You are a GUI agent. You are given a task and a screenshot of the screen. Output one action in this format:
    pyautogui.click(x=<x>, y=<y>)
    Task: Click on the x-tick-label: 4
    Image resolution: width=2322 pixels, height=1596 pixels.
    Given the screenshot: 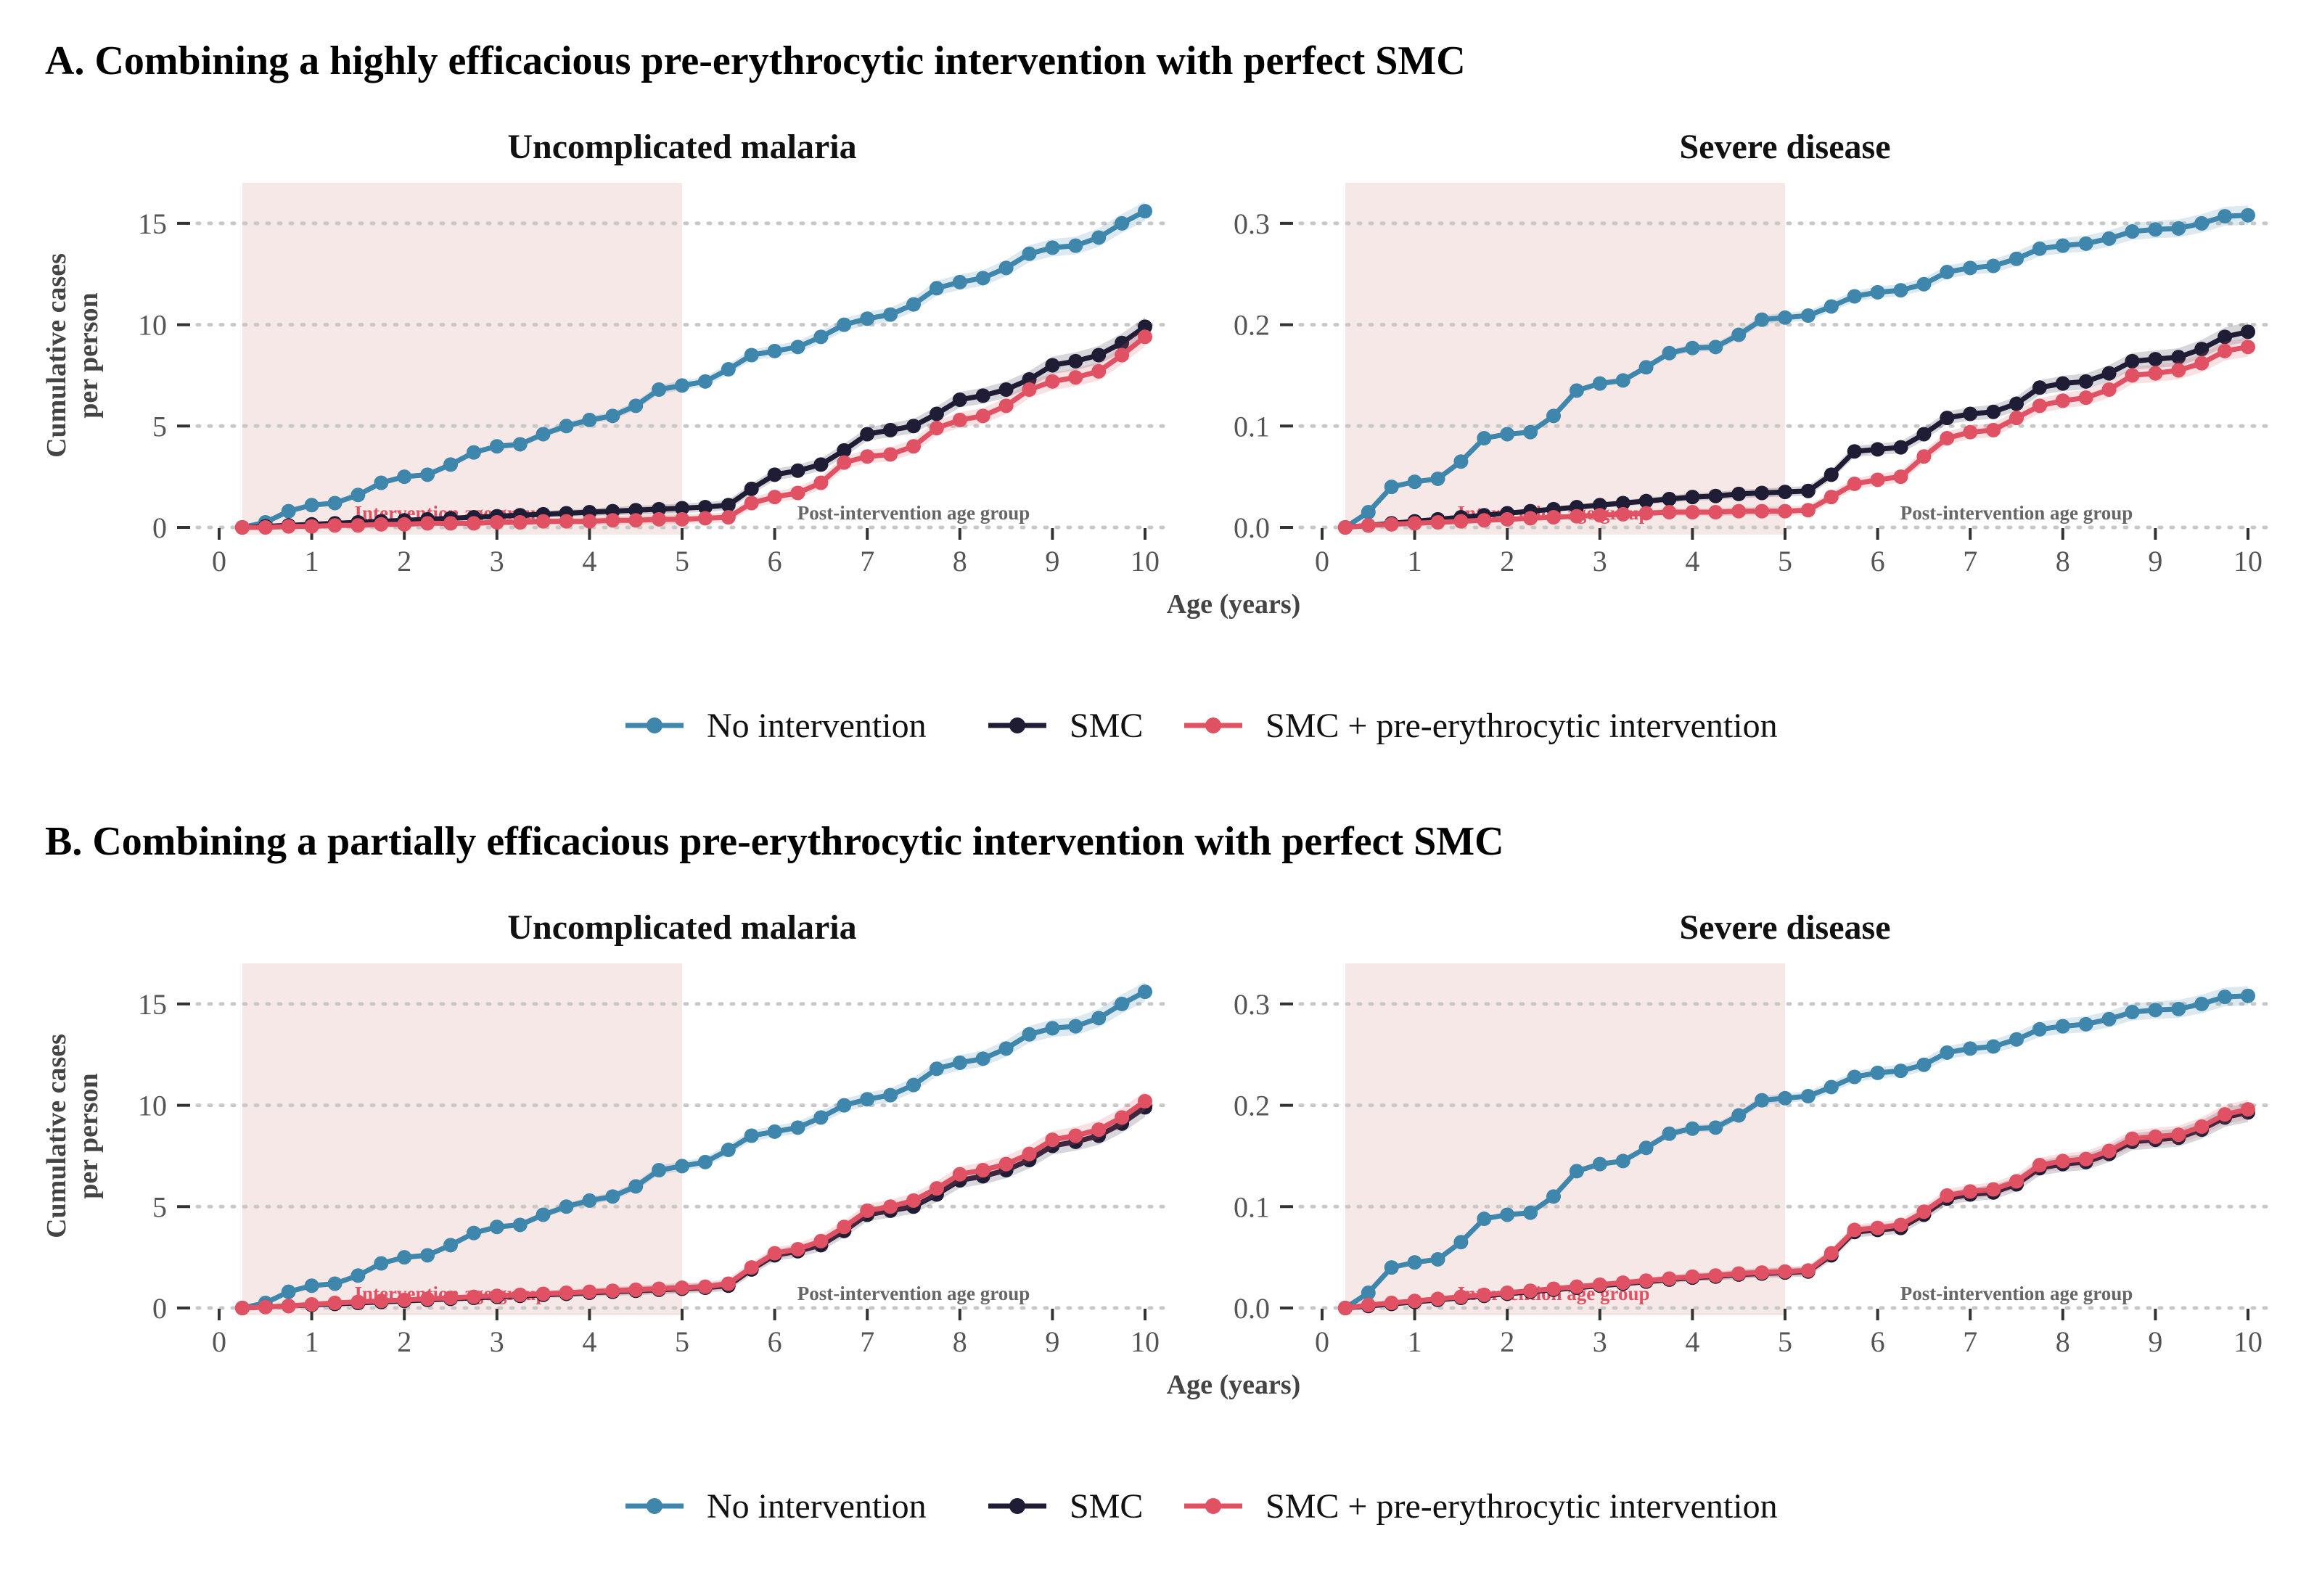 What is the action you would take?
    pyautogui.click(x=589, y=1341)
    